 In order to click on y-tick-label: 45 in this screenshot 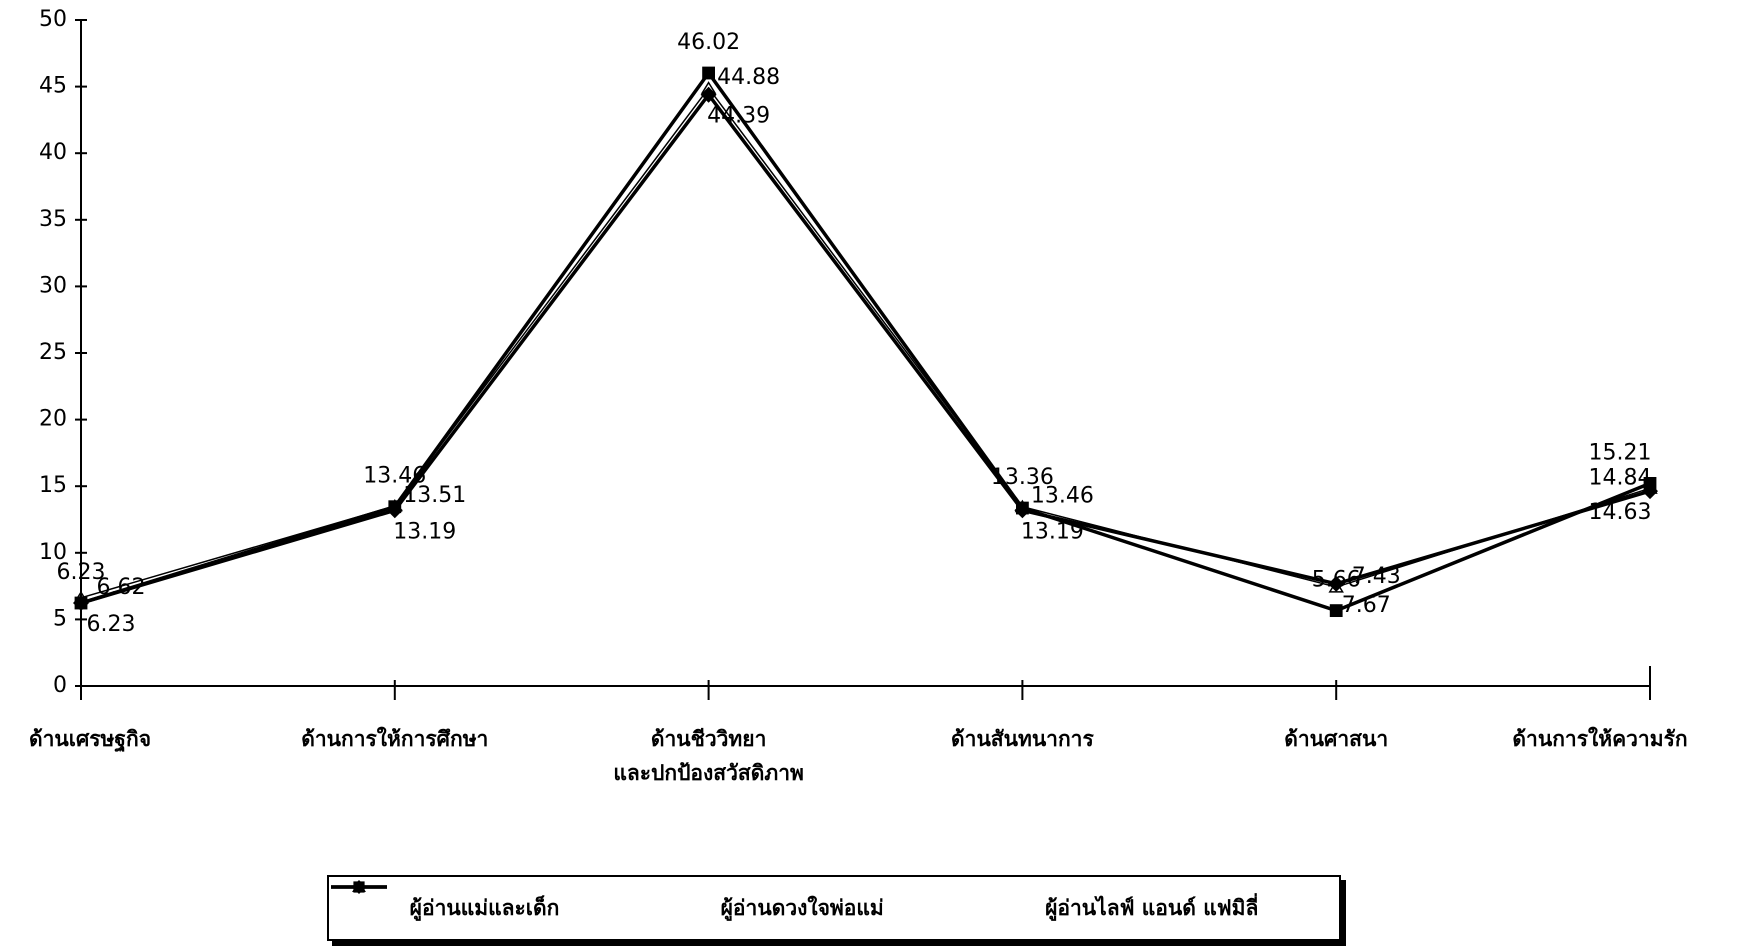, I will do `click(53, 86)`.